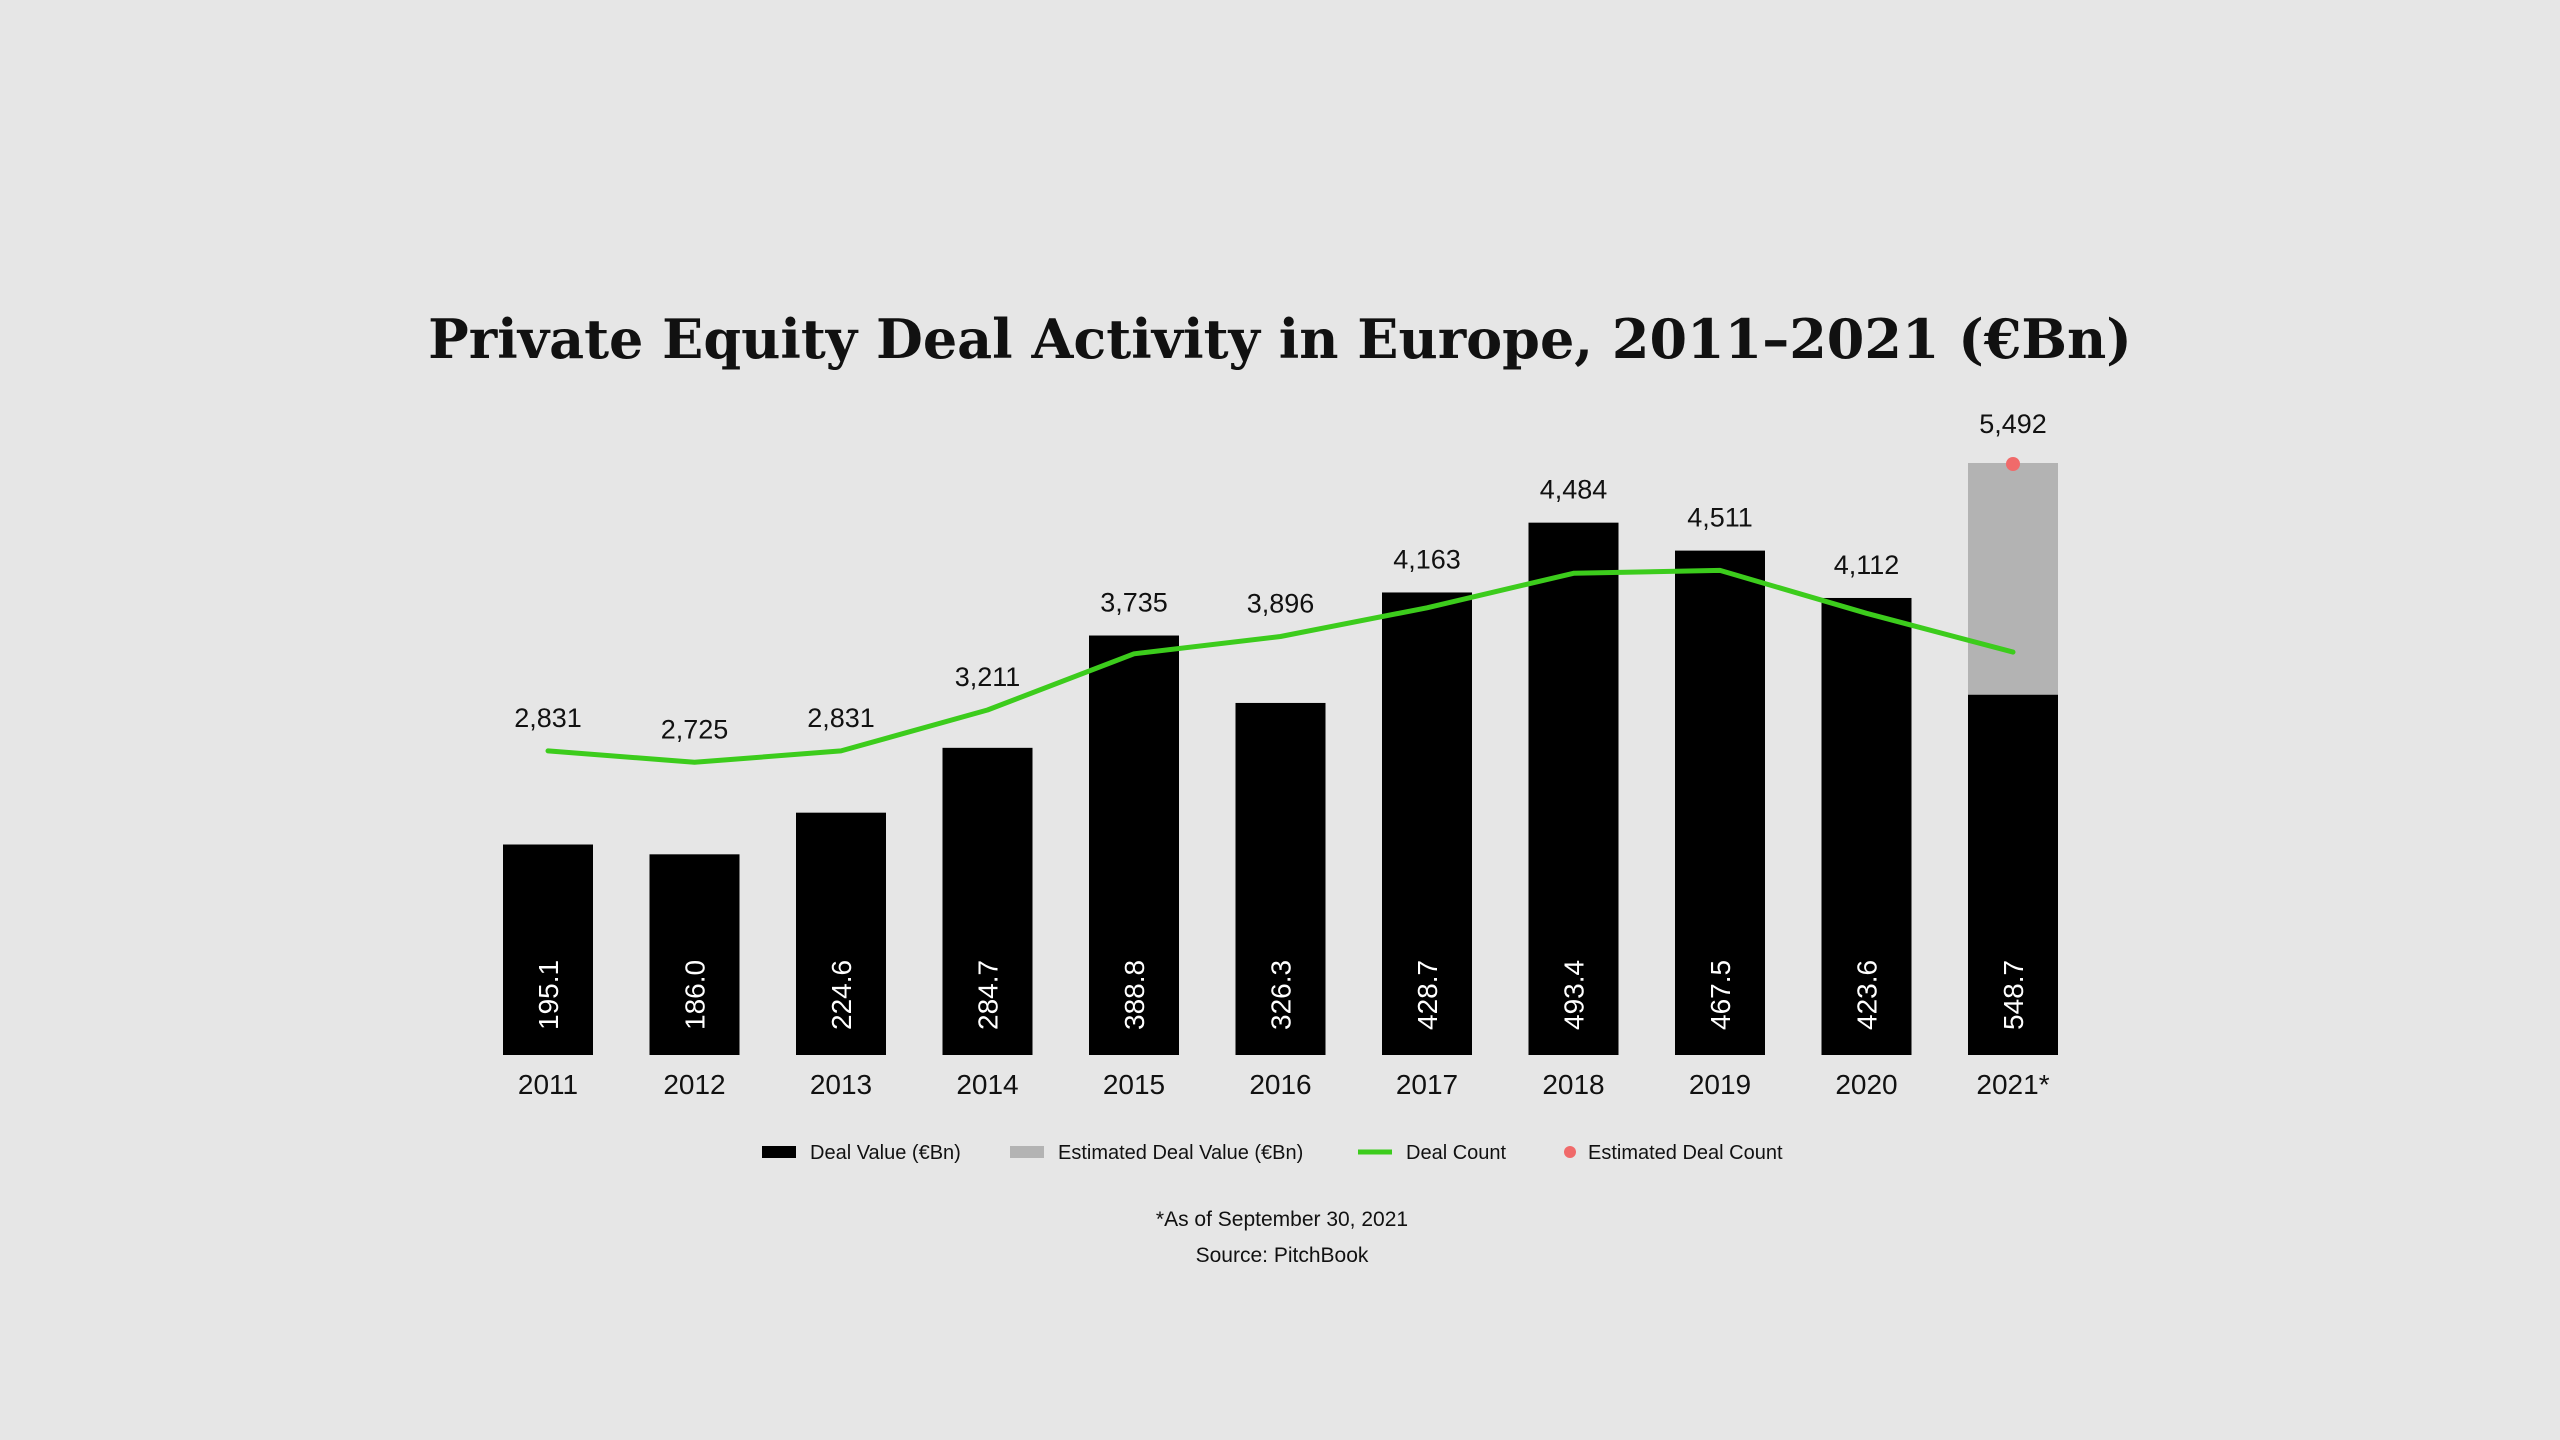  Describe the element at coordinates (1867, 565) in the screenshot. I see `count-label-2020: 4,112` at that location.